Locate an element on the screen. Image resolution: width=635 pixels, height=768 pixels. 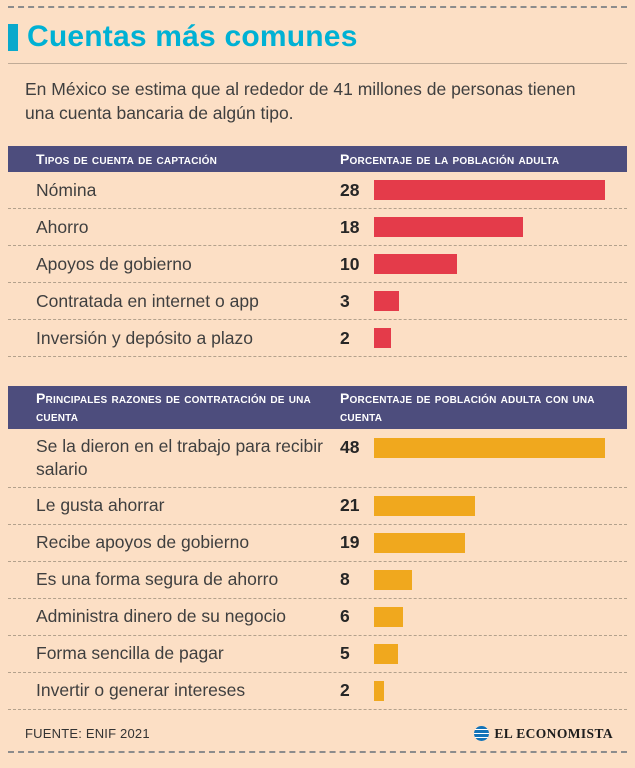
table-row: Apoyos de gobierno 10 is located at coordinates (317, 265).